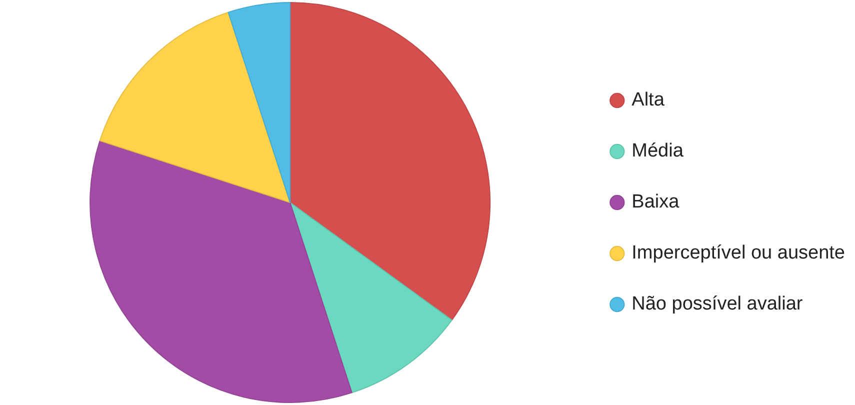 Image resolution: width=855 pixels, height=405 pixels. What do you see at coordinates (658, 151) in the screenshot?
I see `legend-label: Média` at bounding box center [658, 151].